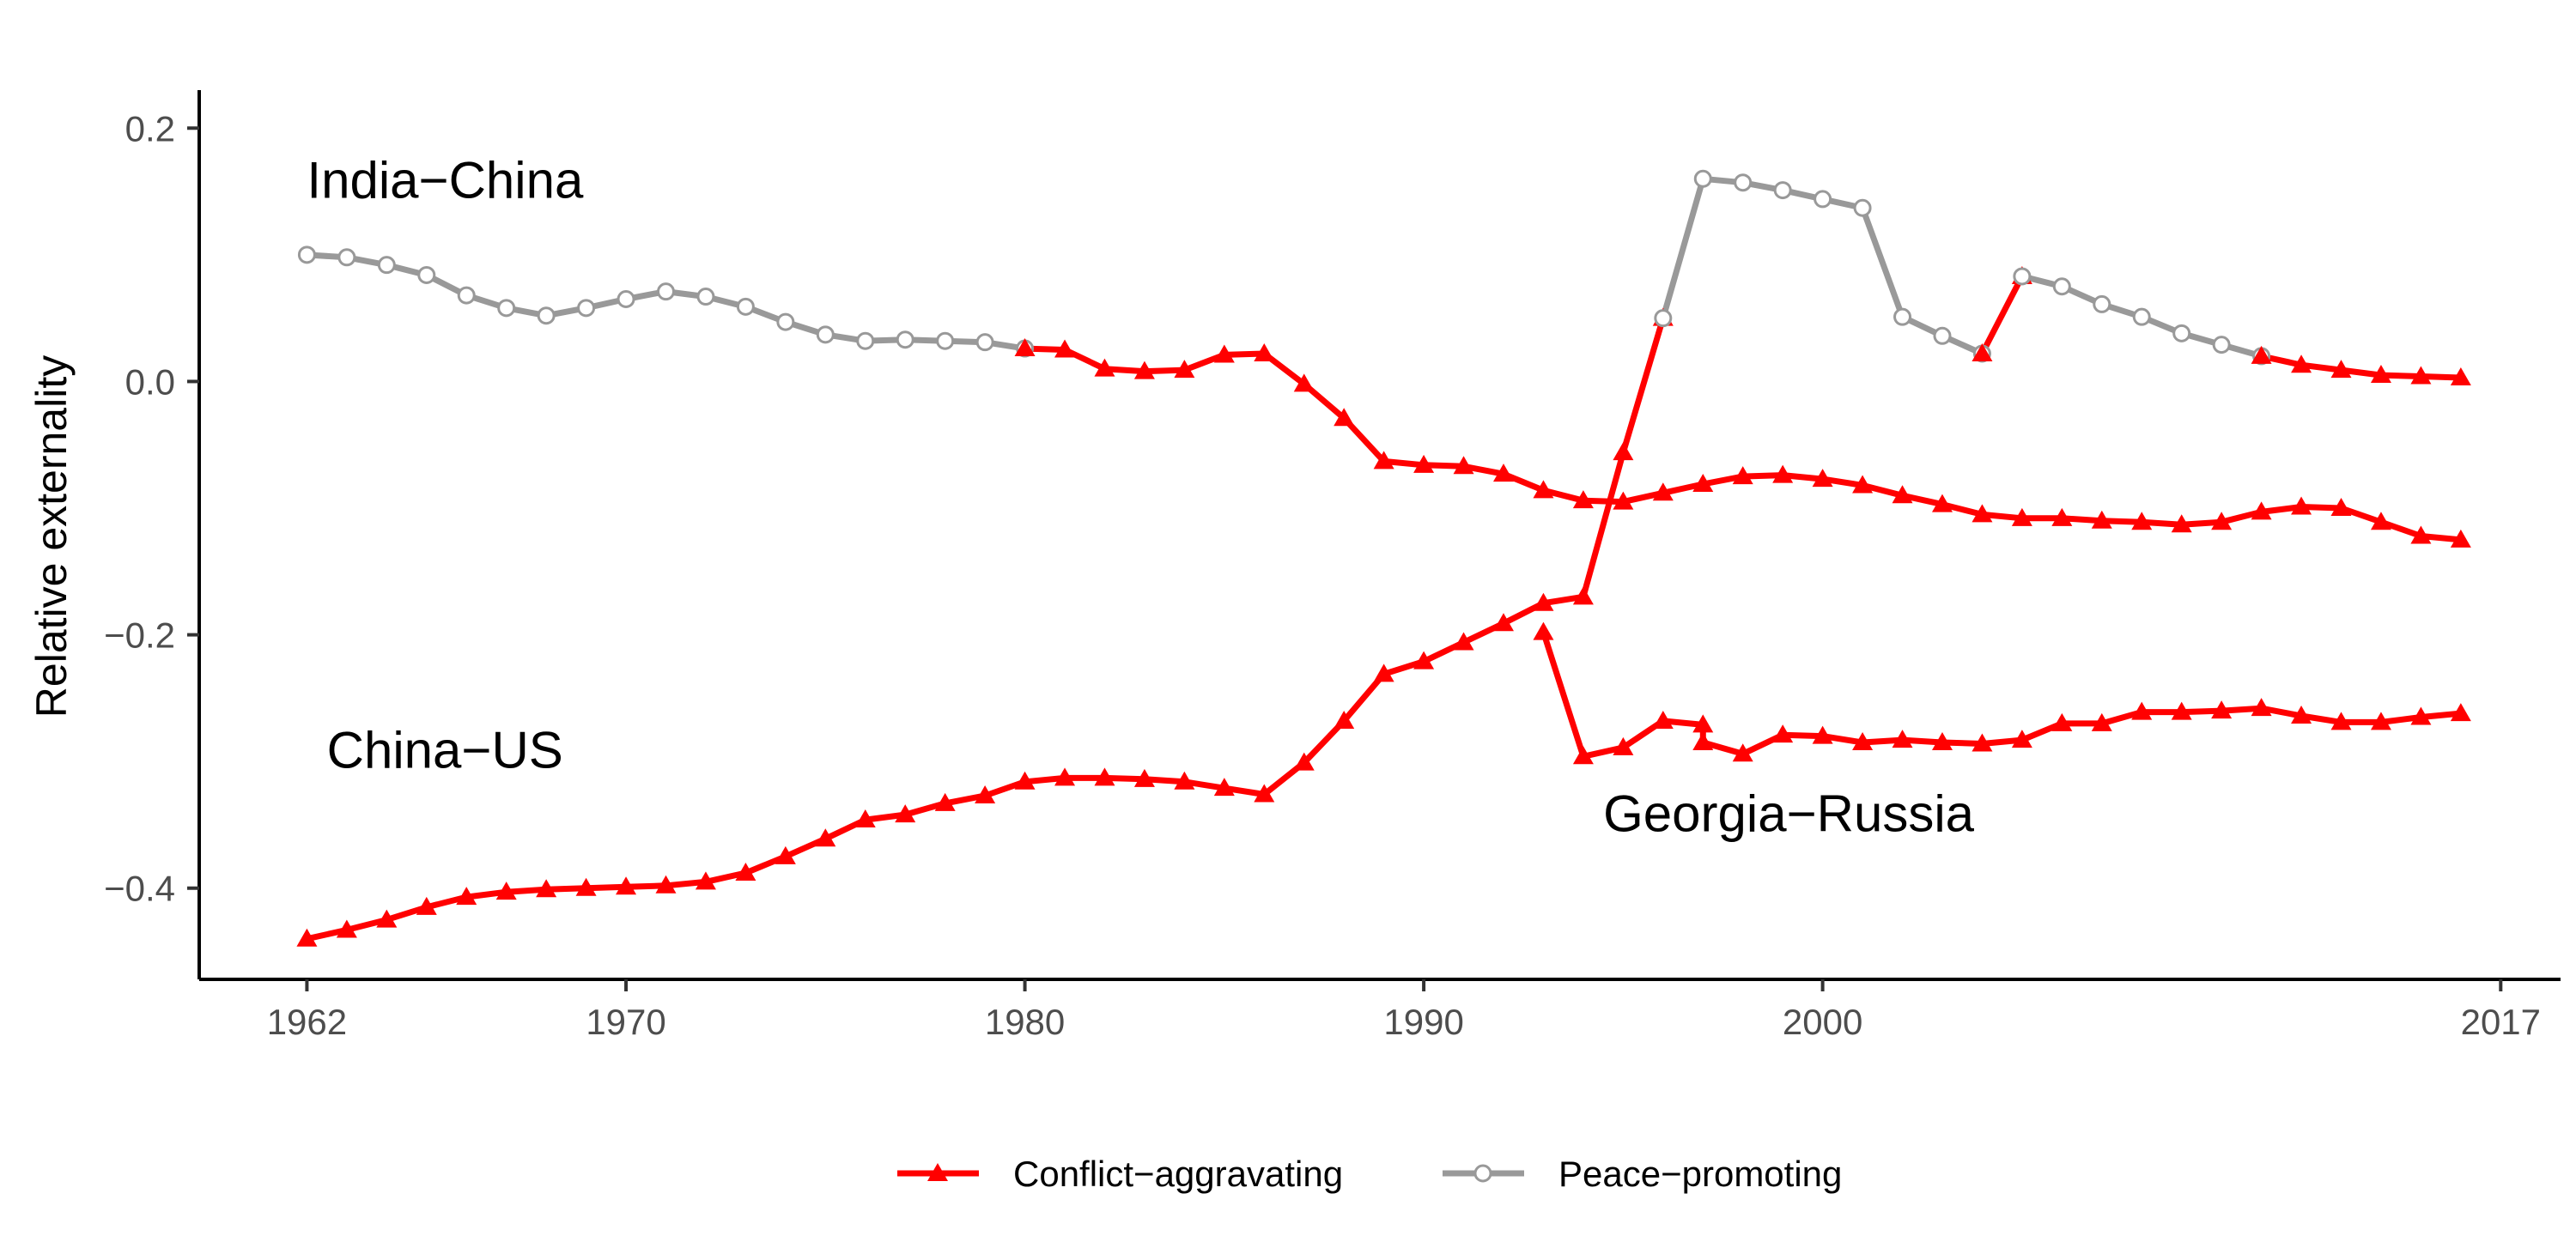  Describe the element at coordinates (151, 508) in the screenshot. I see `y-axis-ticks: 0.2 0.0 −0.2 −0.4` at that location.